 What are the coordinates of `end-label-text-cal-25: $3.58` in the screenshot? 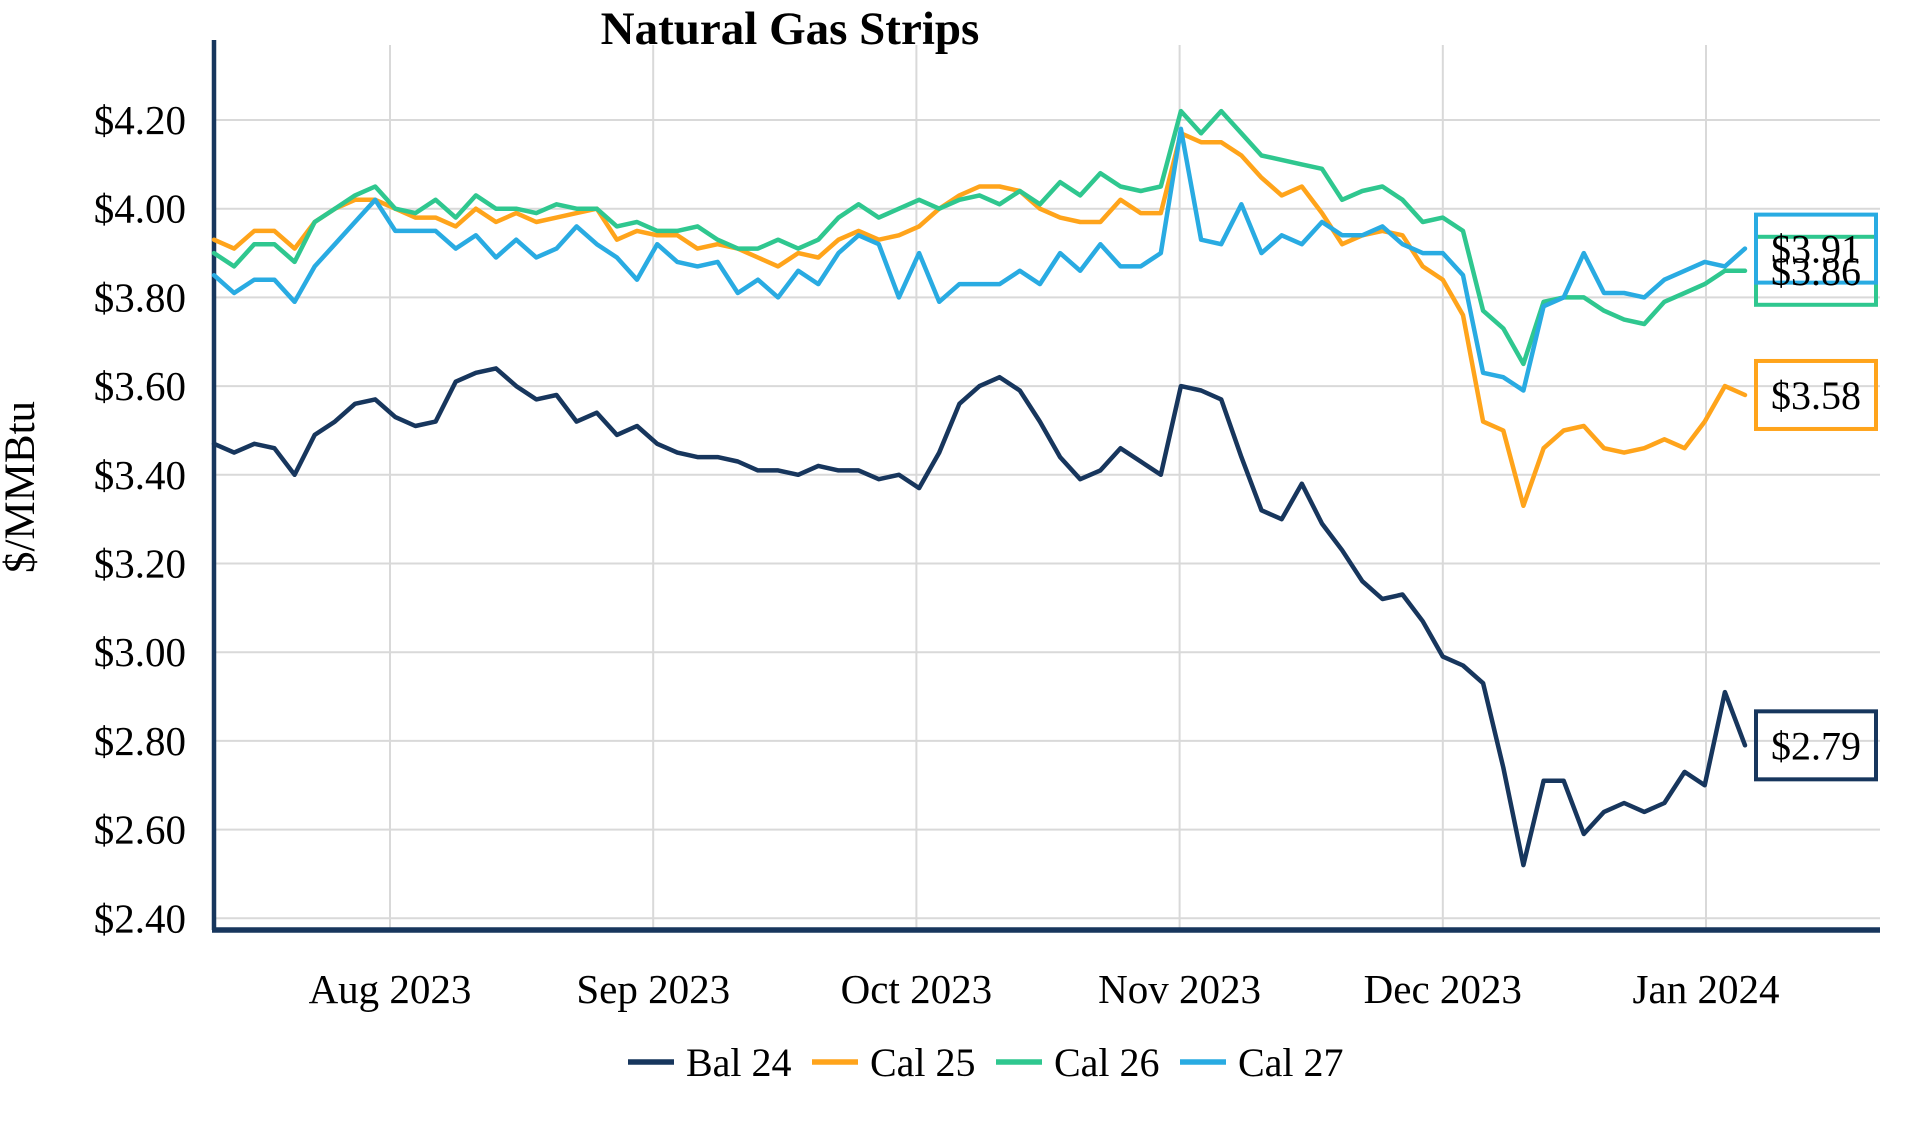 It's located at (1816, 395).